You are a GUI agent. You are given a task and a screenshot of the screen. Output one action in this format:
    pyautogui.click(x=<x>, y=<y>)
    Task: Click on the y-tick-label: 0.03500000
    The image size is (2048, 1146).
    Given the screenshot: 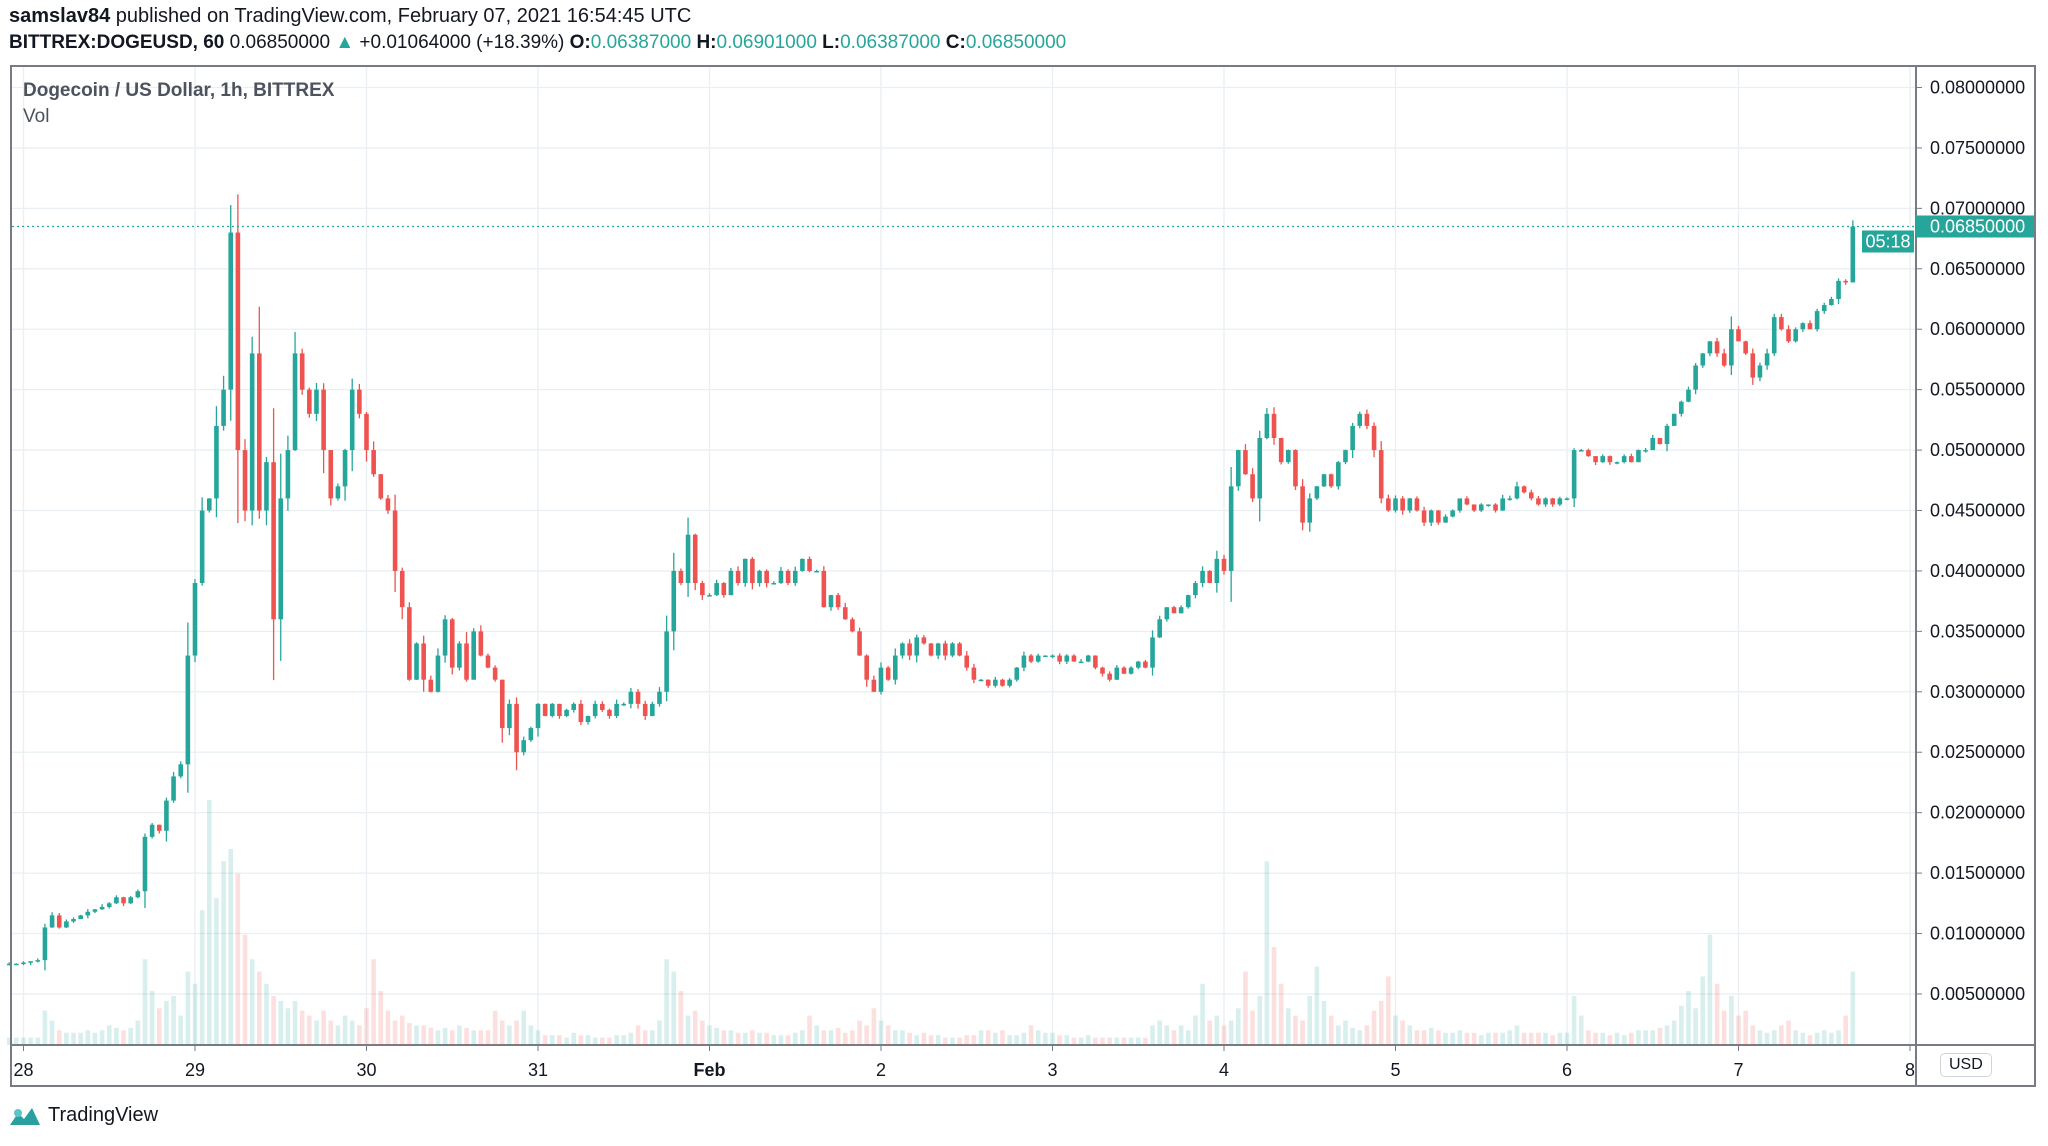 What is the action you would take?
    pyautogui.click(x=1977, y=631)
    